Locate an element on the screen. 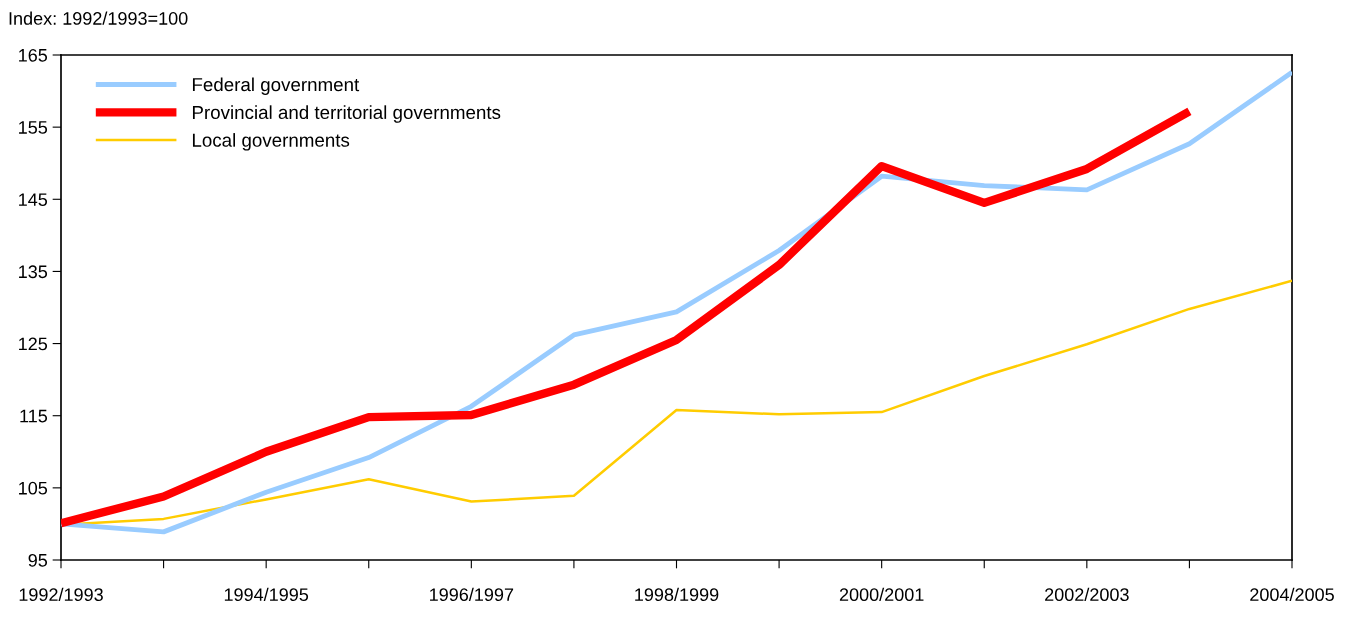 This screenshot has height=619, width=1358. legend-label: Provincial and territorial governments is located at coordinates (346, 114).